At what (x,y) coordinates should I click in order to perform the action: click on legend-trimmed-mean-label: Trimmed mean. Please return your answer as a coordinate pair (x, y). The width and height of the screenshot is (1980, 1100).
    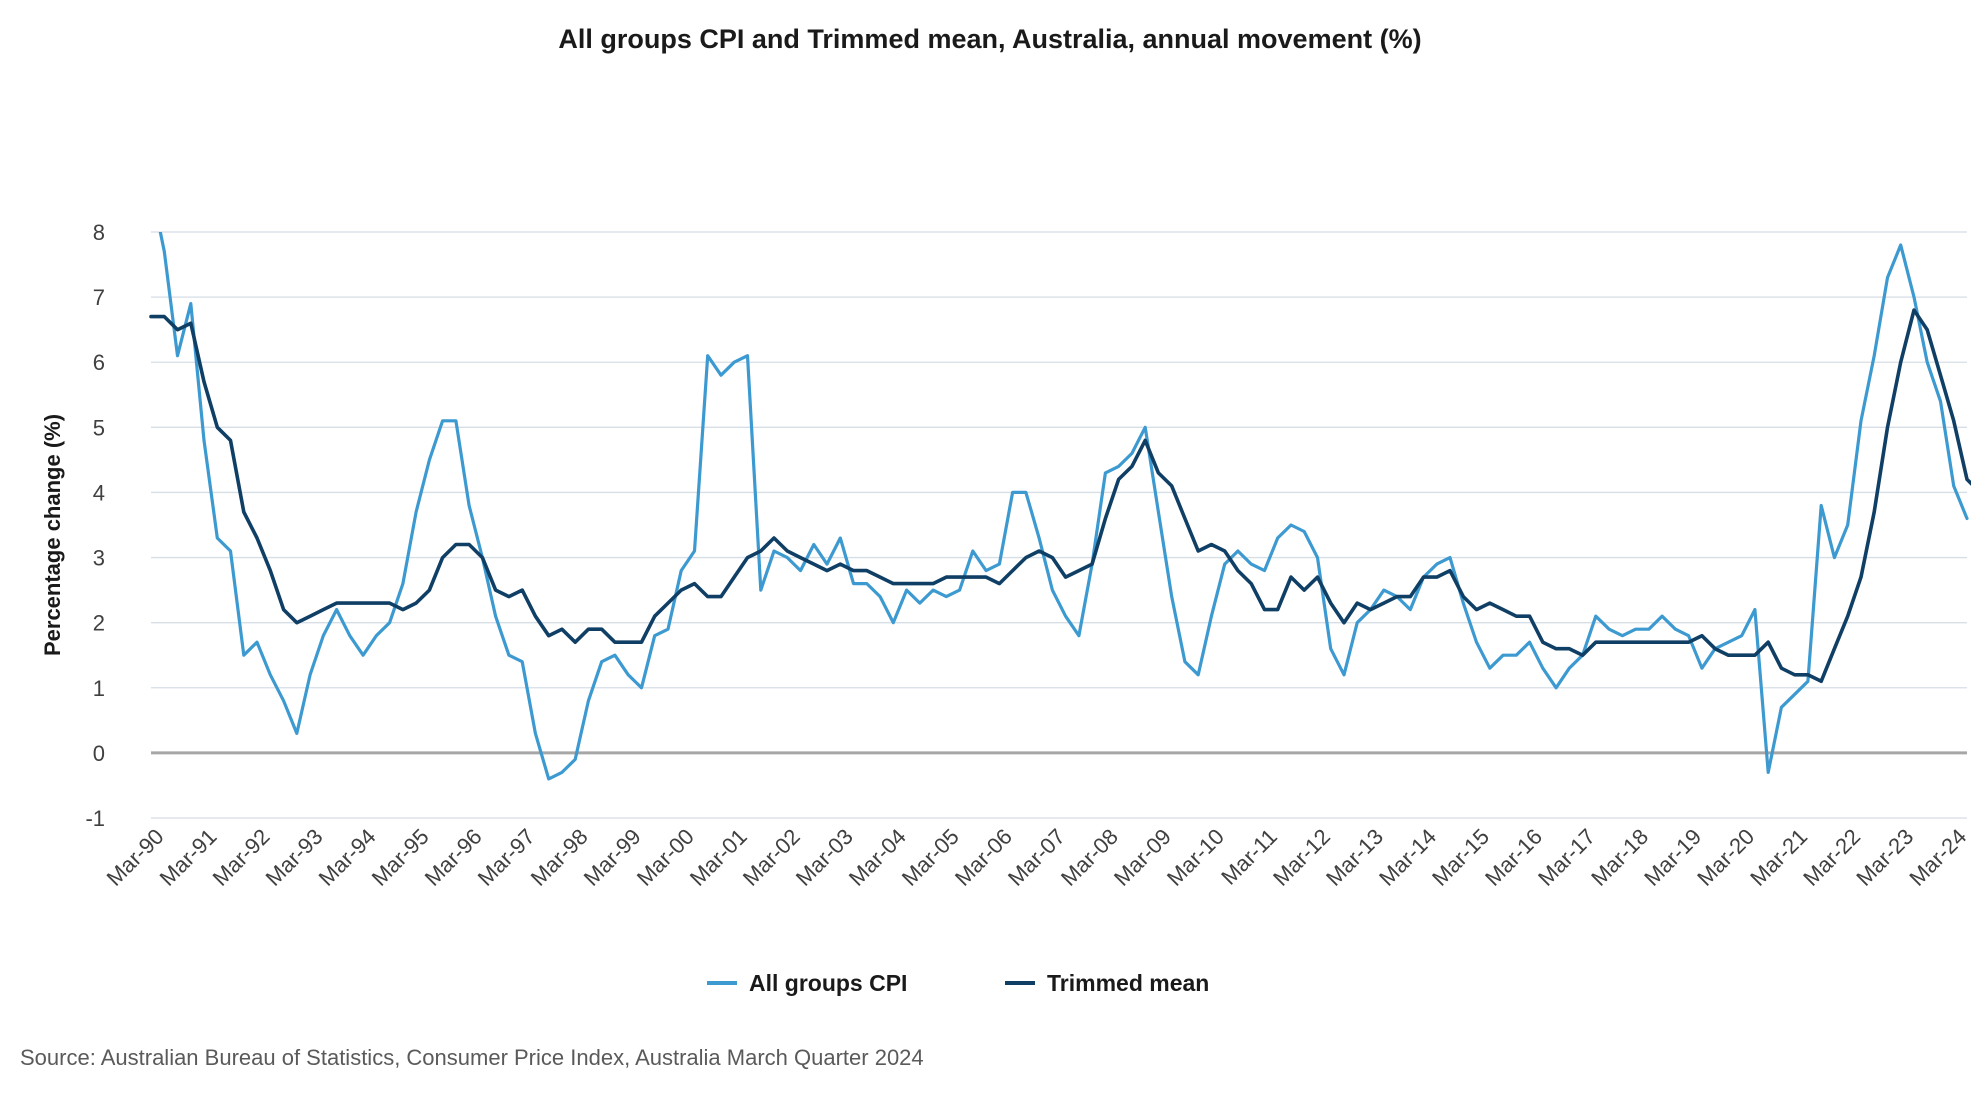
    Looking at the image, I should click on (1128, 983).